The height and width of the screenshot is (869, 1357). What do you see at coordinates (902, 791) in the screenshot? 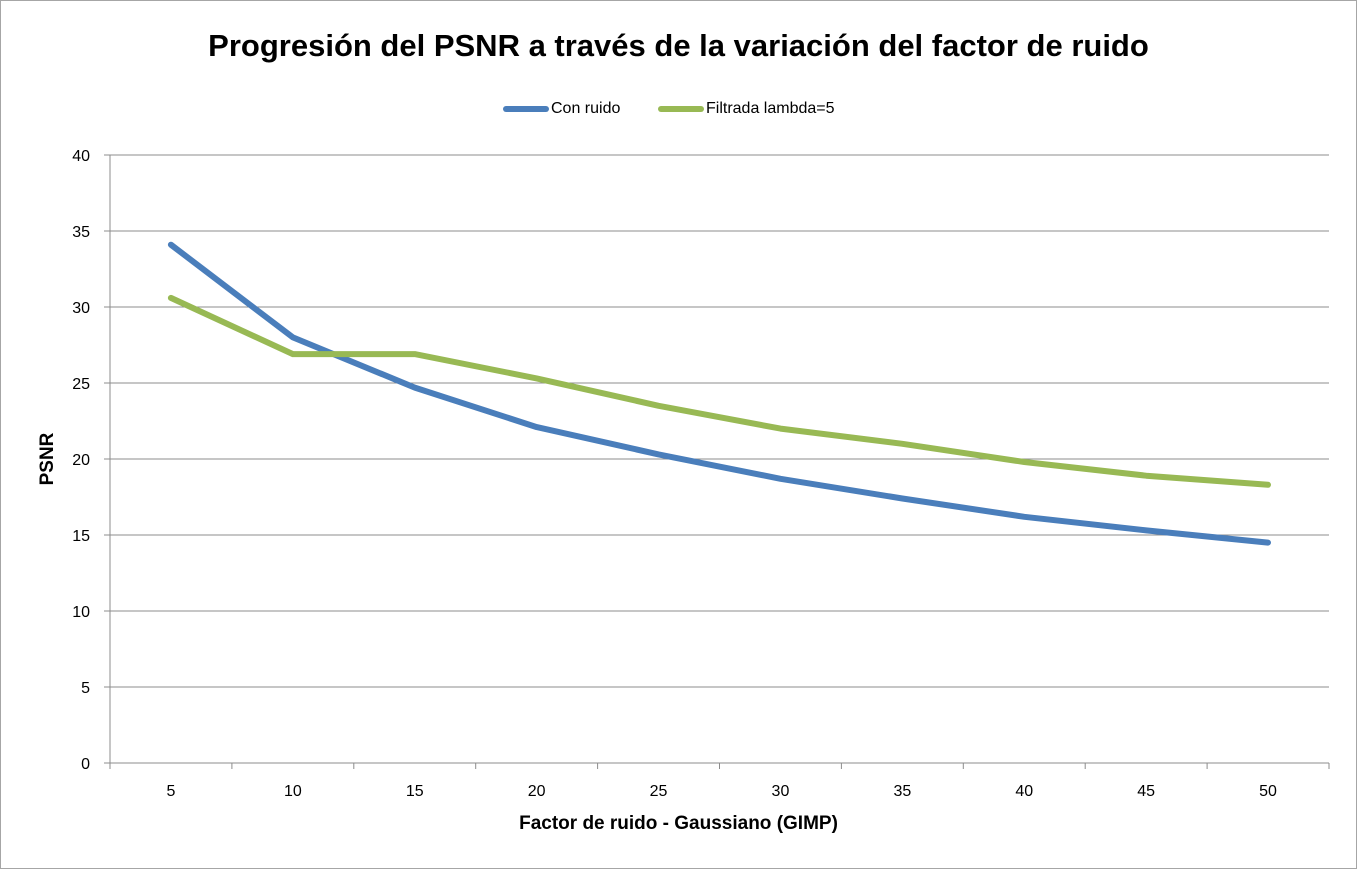
I see `x-tick-label: 35` at bounding box center [902, 791].